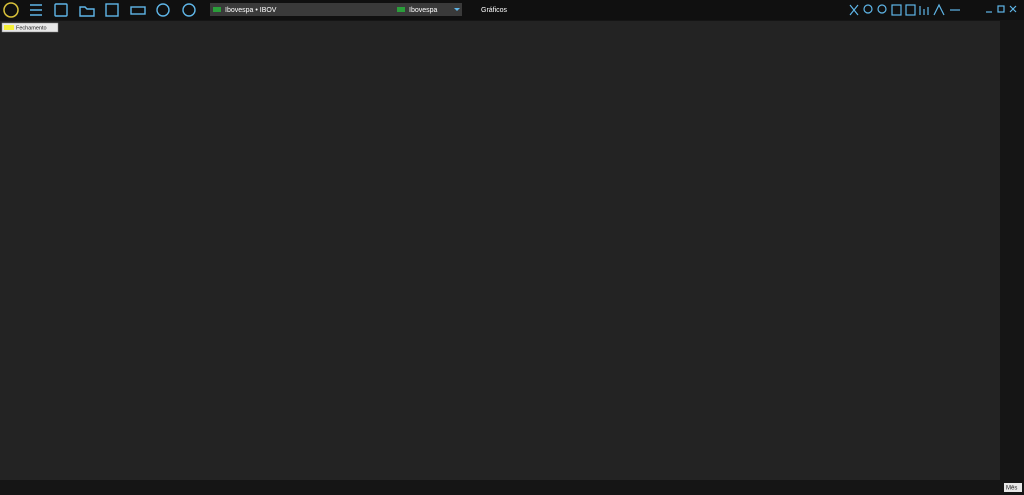 Image resolution: width=1024 pixels, height=495 pixels. Describe the element at coordinates (189, 10) in the screenshot. I see `help-icon` at that location.